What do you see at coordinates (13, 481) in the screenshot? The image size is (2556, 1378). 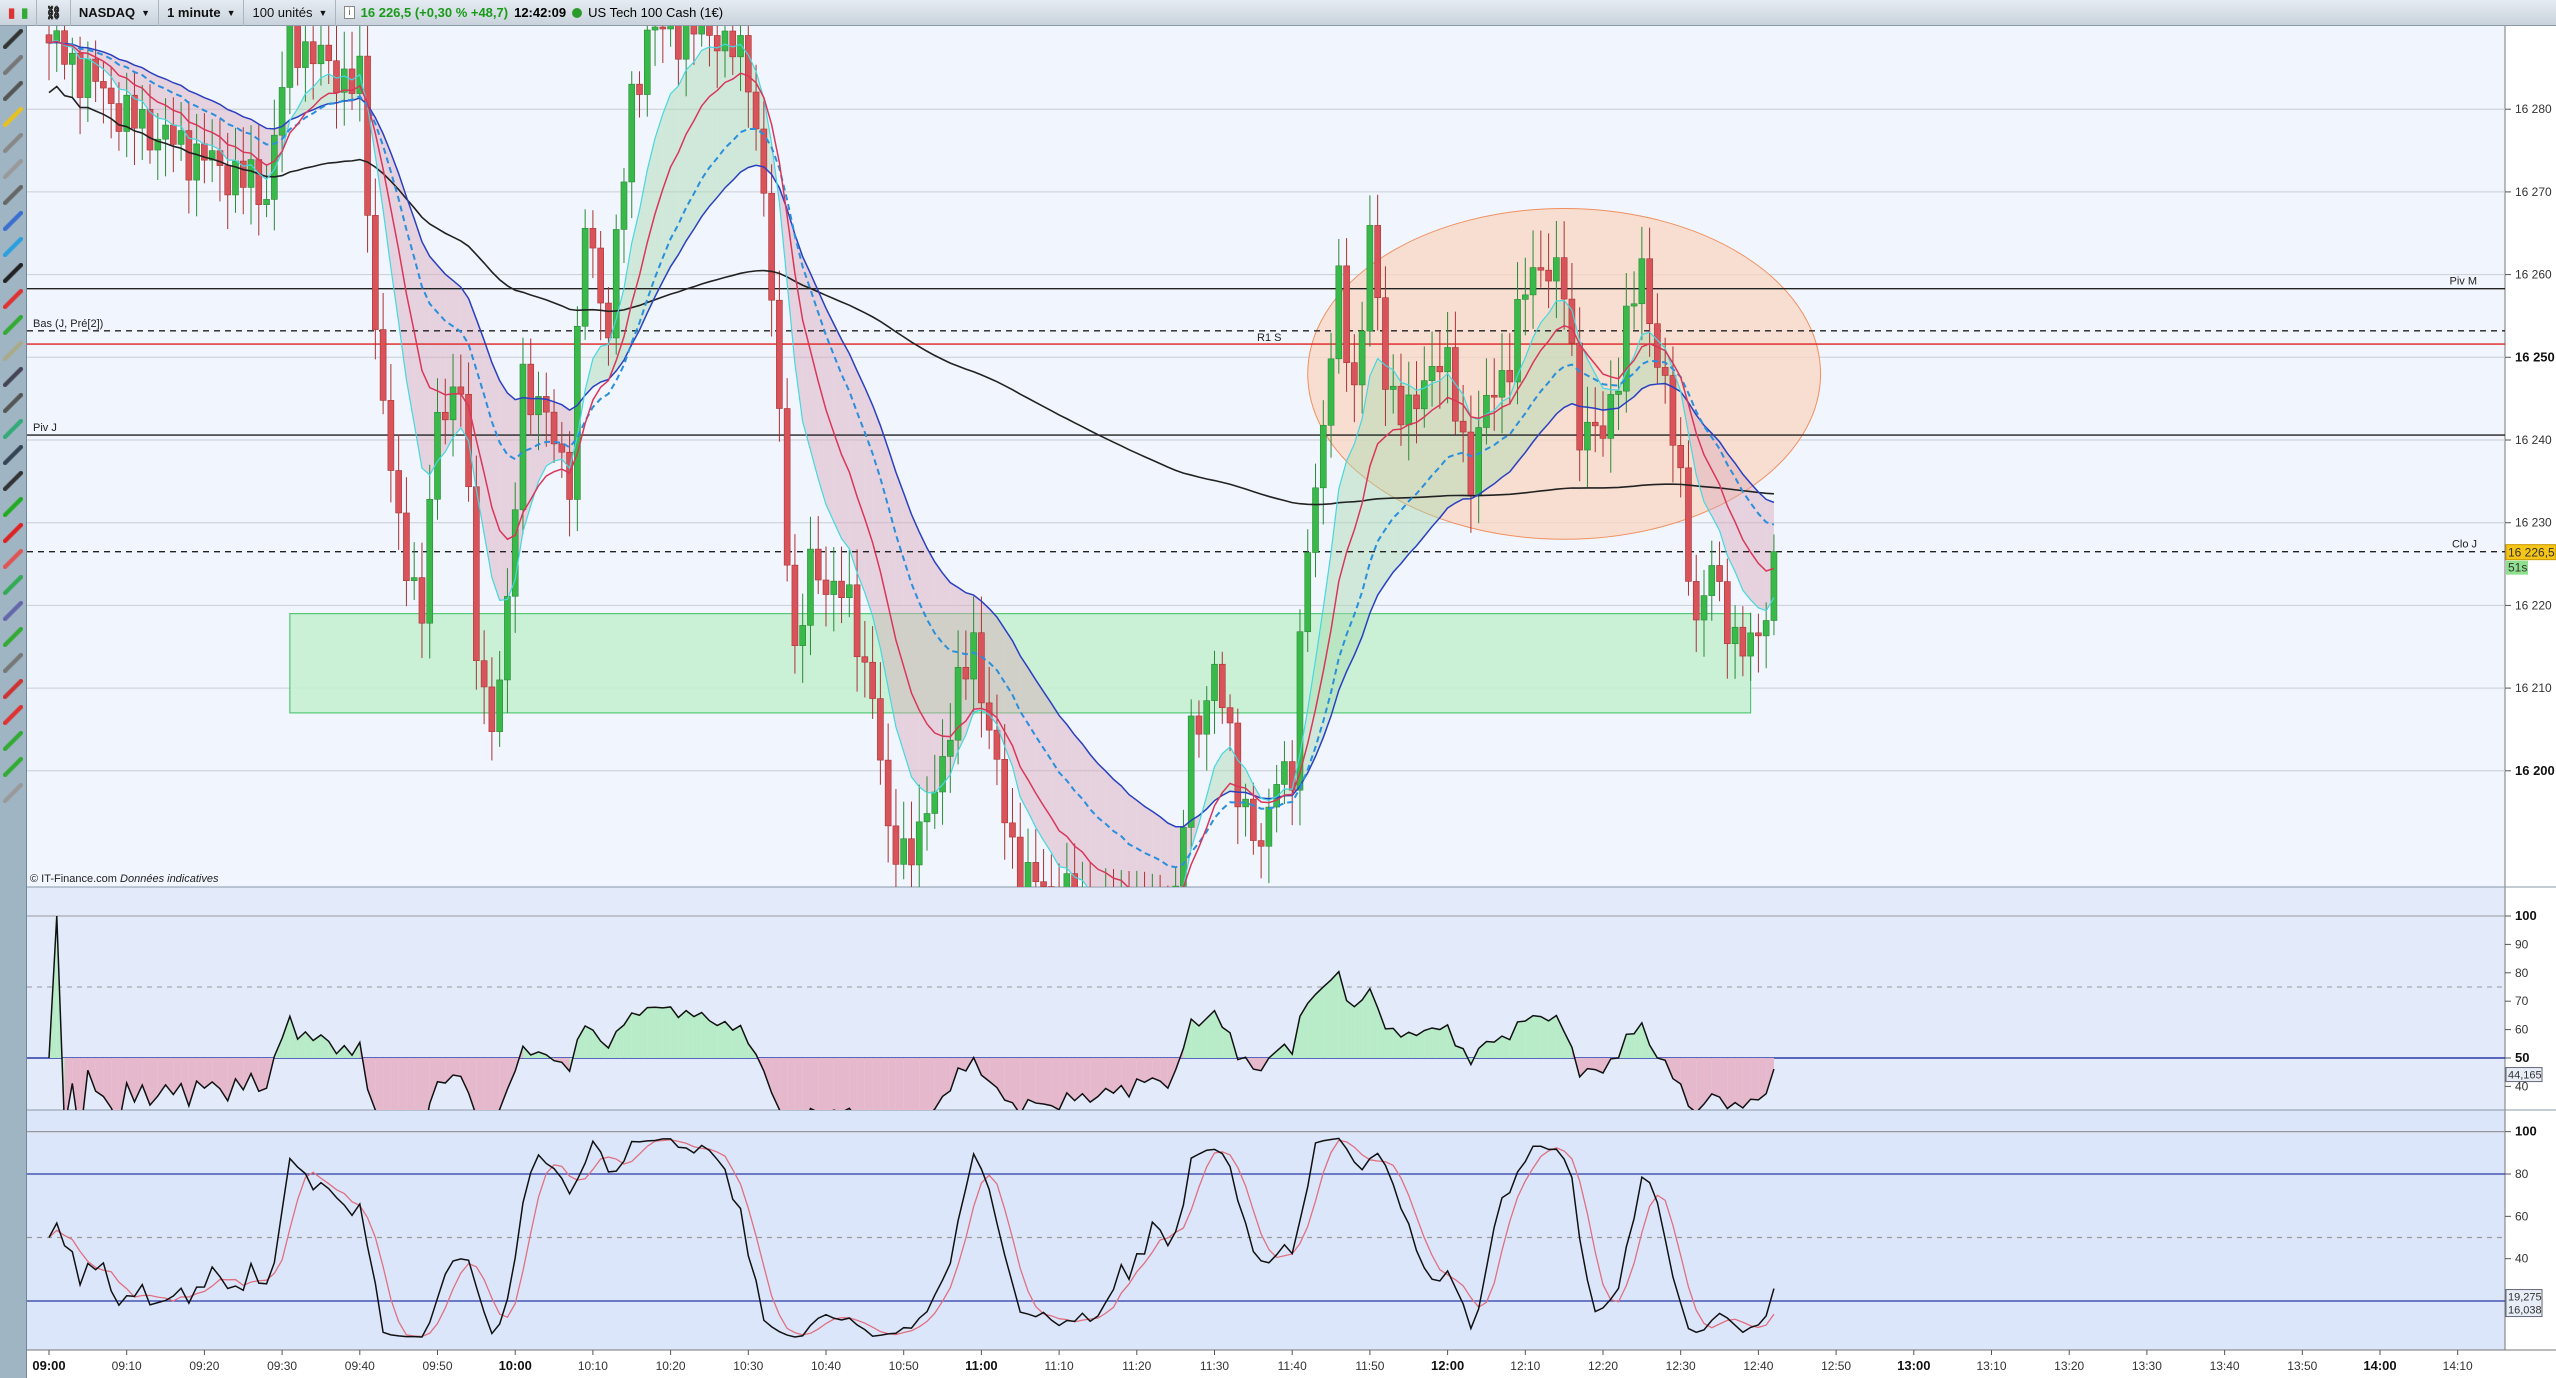 I see `drawing-tool-18-icon` at bounding box center [13, 481].